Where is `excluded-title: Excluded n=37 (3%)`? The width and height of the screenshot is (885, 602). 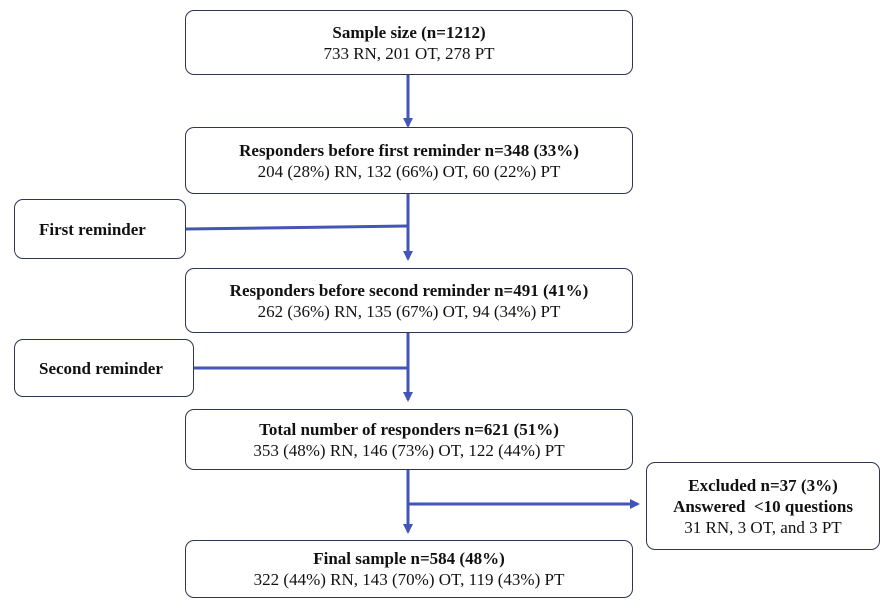 excluded-title: Excluded n=37 (3%) is located at coordinates (763, 485).